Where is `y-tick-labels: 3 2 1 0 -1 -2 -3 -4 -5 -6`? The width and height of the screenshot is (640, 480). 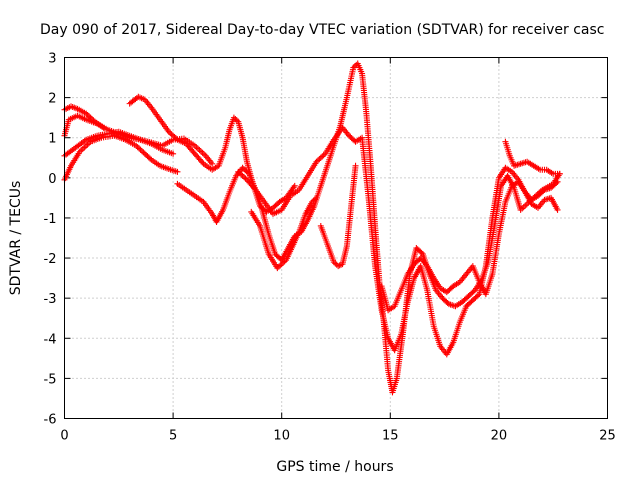
y-tick-labels: 3 2 1 0 -1 -2 -3 -4 -5 -6 is located at coordinates (50, 240).